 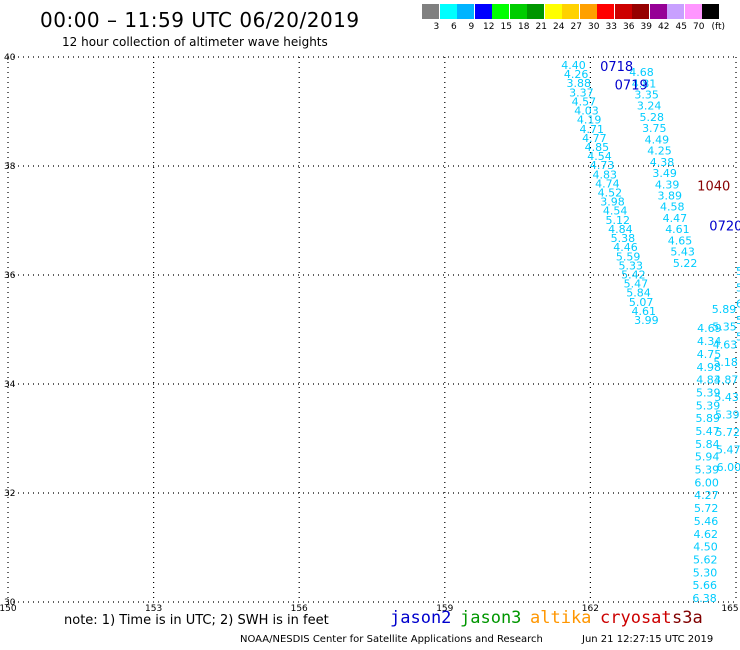 I want to click on swh-value: 5.94, so click(x=707, y=457).